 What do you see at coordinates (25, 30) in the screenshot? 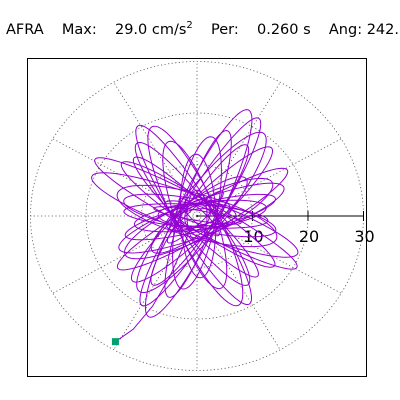
I see `station-code: AFRA` at bounding box center [25, 30].